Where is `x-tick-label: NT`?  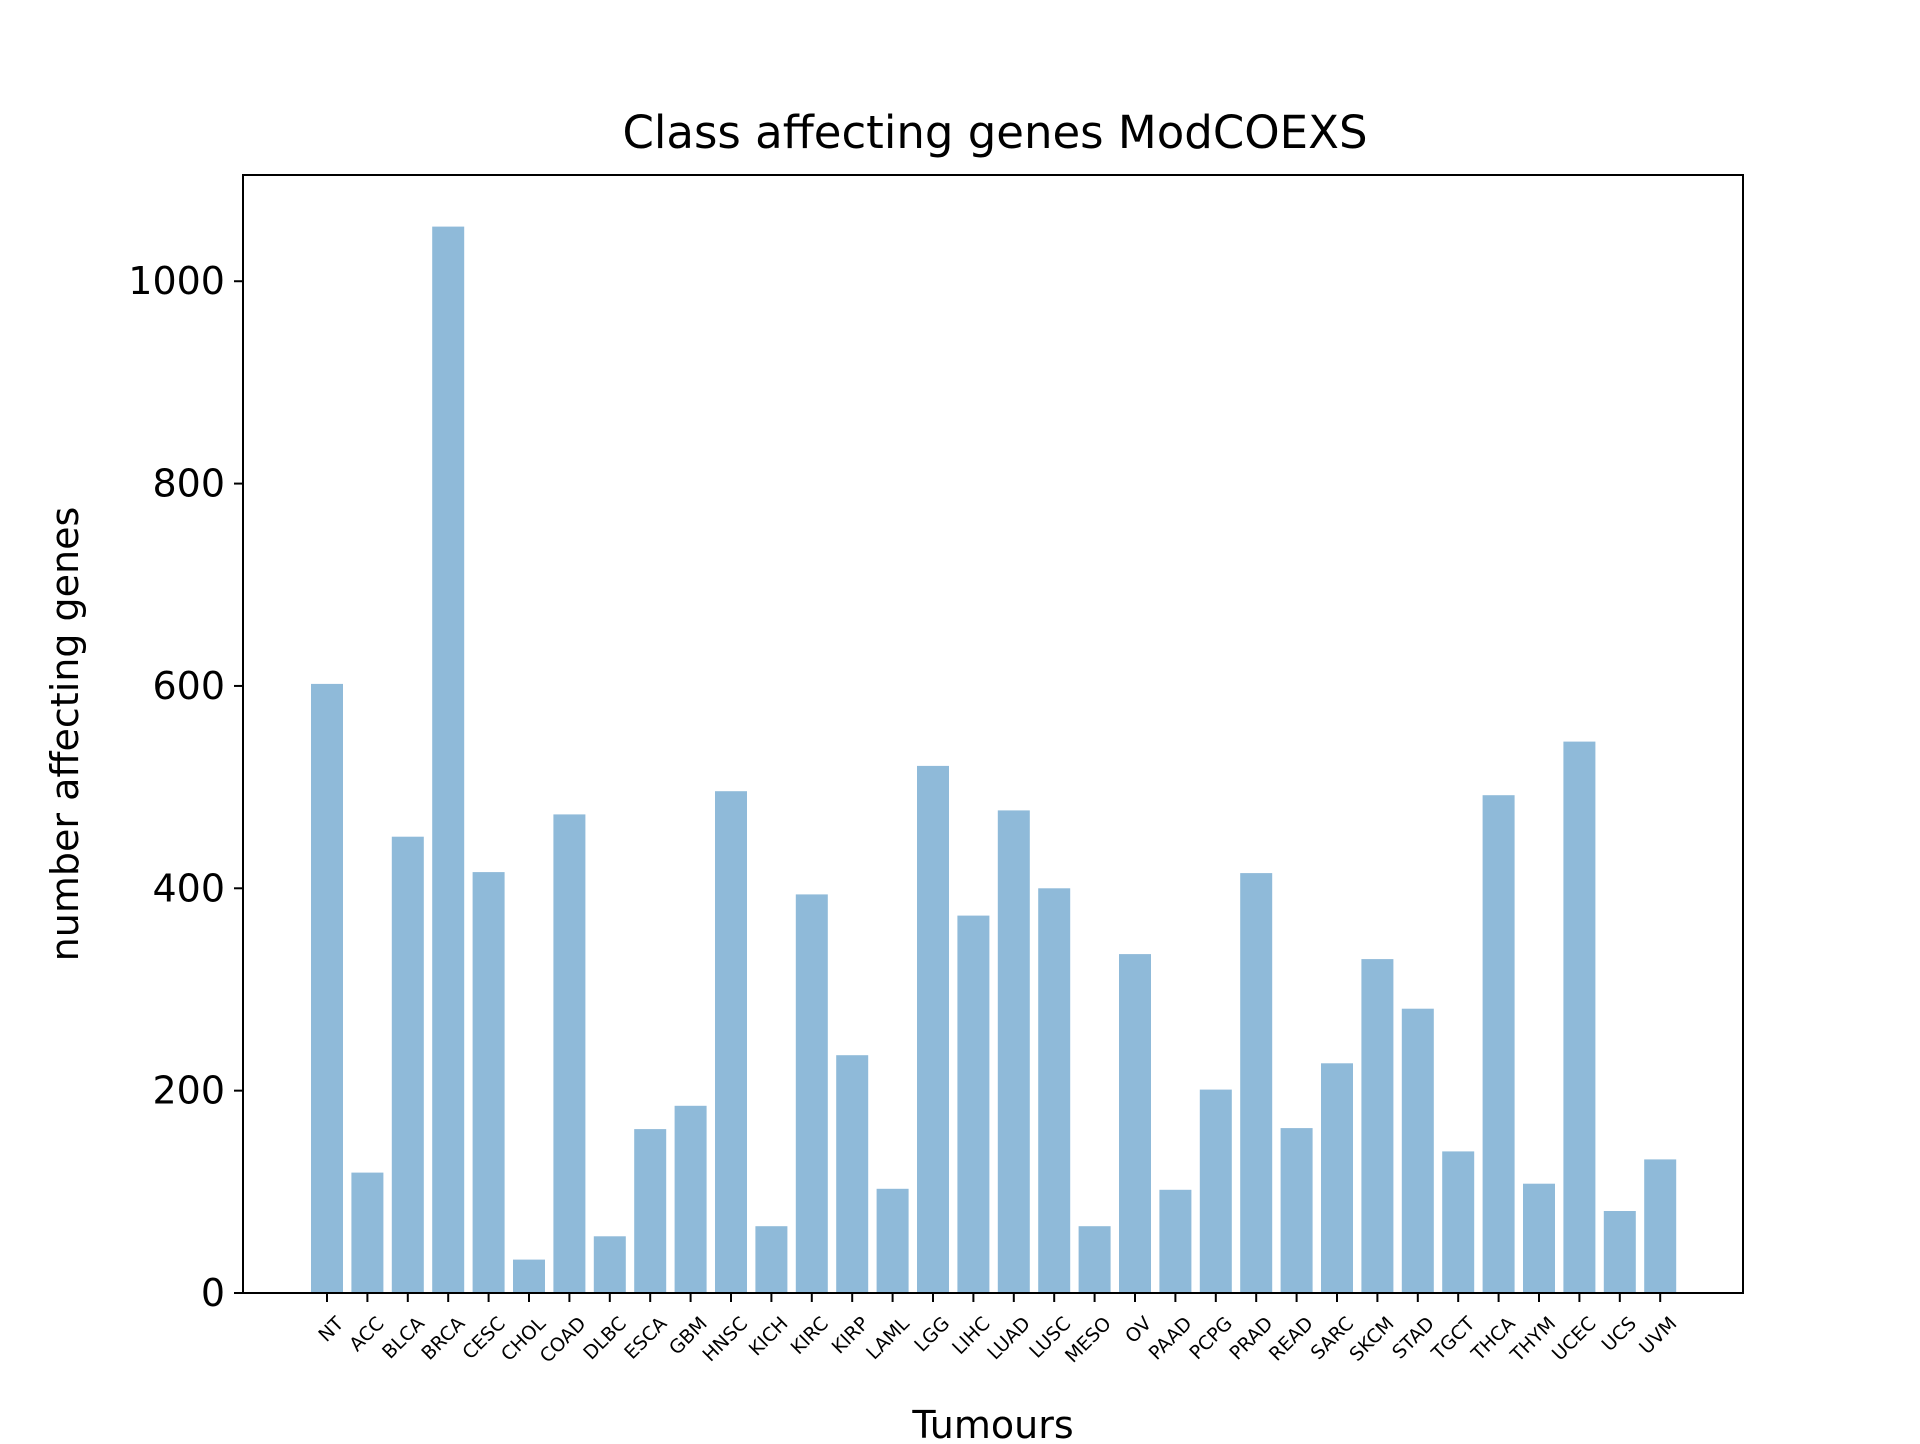 x-tick-label: NT is located at coordinates (331, 1329).